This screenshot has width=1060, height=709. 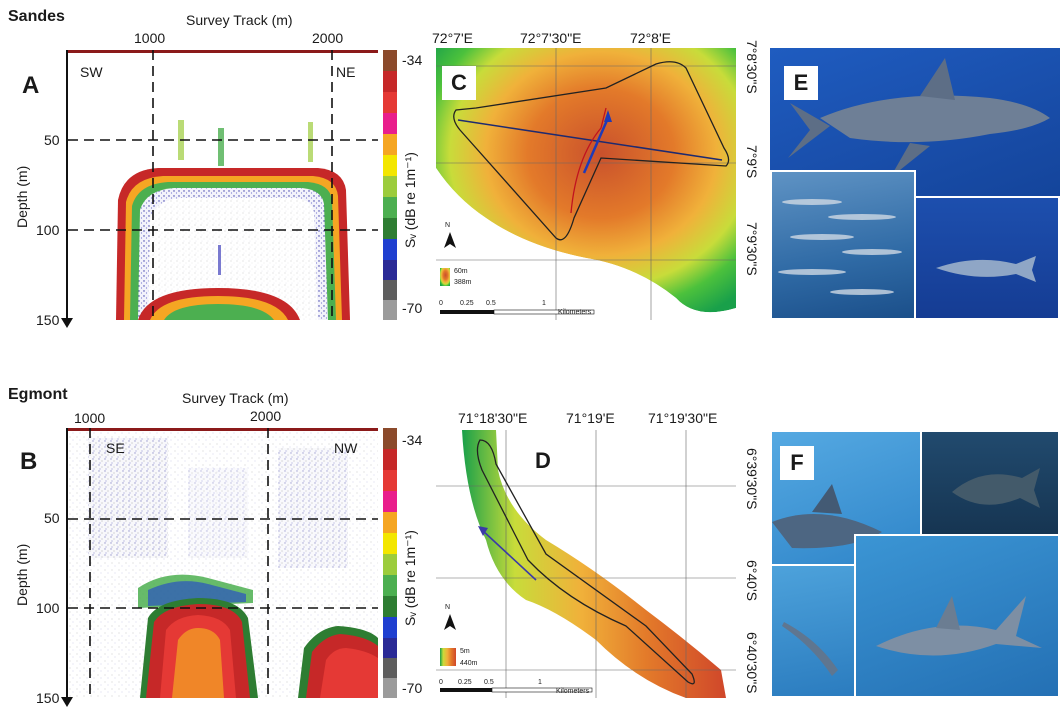 What do you see at coordinates (441, 682) in the screenshot?
I see `scale-tick-0-d: 0` at bounding box center [441, 682].